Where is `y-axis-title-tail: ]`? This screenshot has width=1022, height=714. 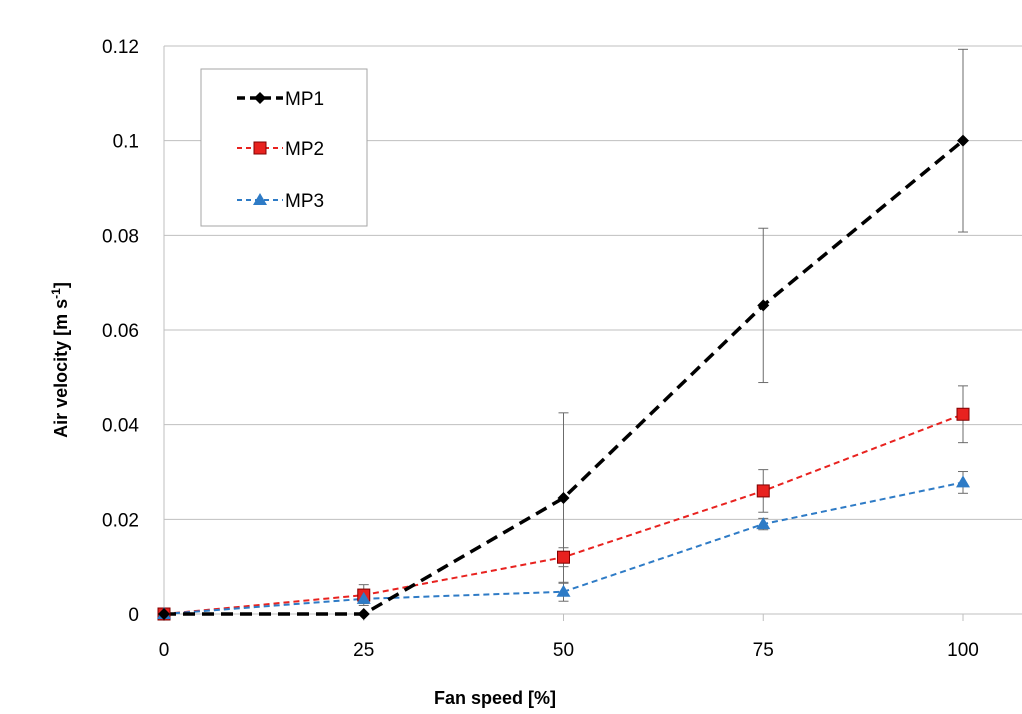 y-axis-title-tail: ] is located at coordinates (61, 285).